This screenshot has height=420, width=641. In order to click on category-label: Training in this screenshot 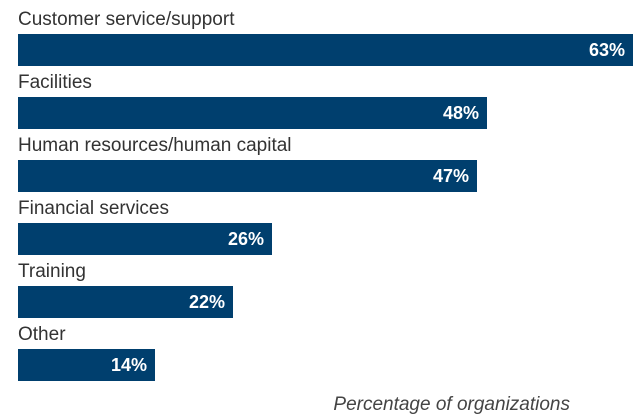, I will do `click(52, 271)`.